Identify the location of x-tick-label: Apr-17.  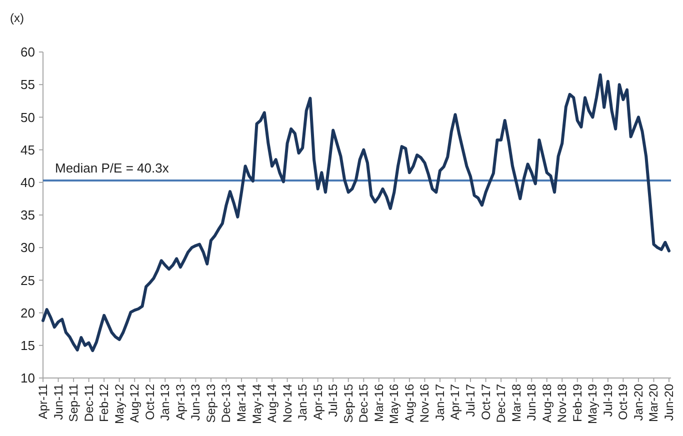
(455, 402).